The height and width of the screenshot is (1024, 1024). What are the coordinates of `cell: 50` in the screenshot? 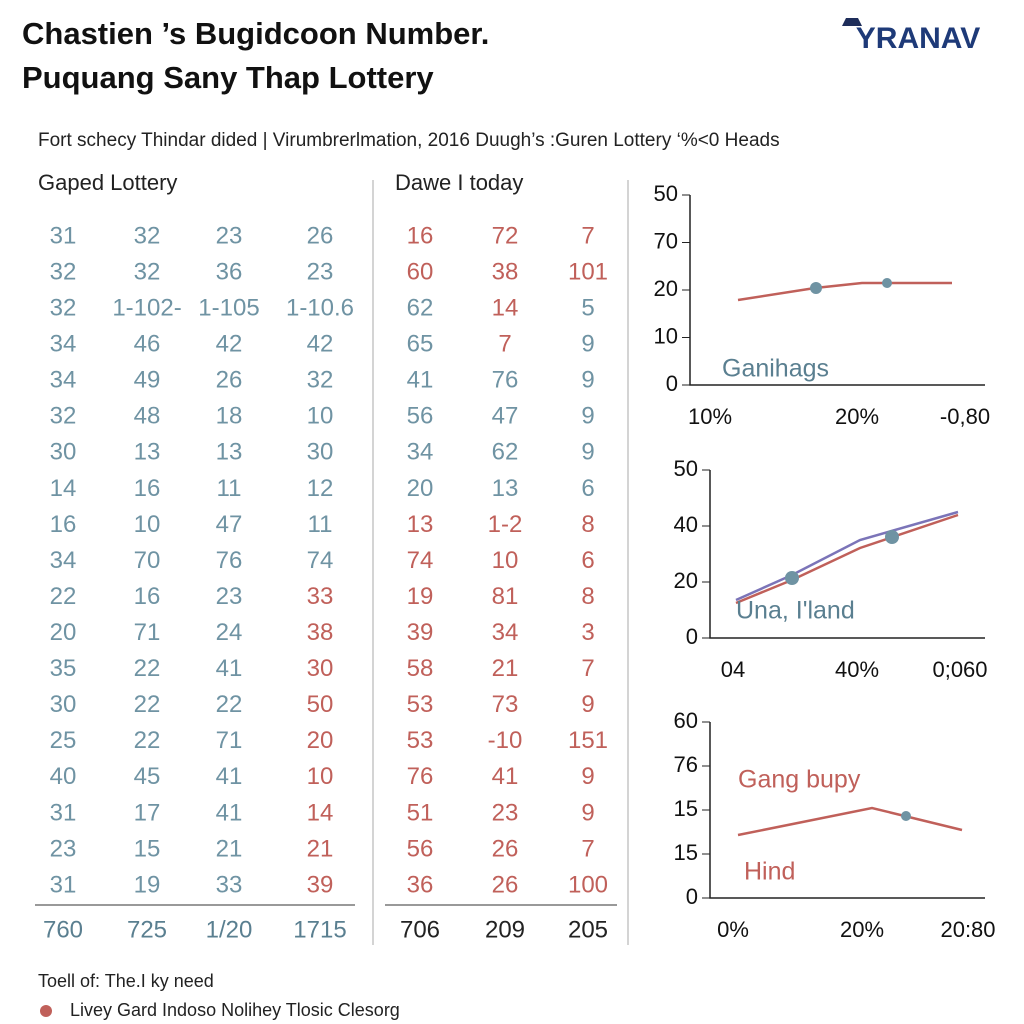 It's located at (320, 704).